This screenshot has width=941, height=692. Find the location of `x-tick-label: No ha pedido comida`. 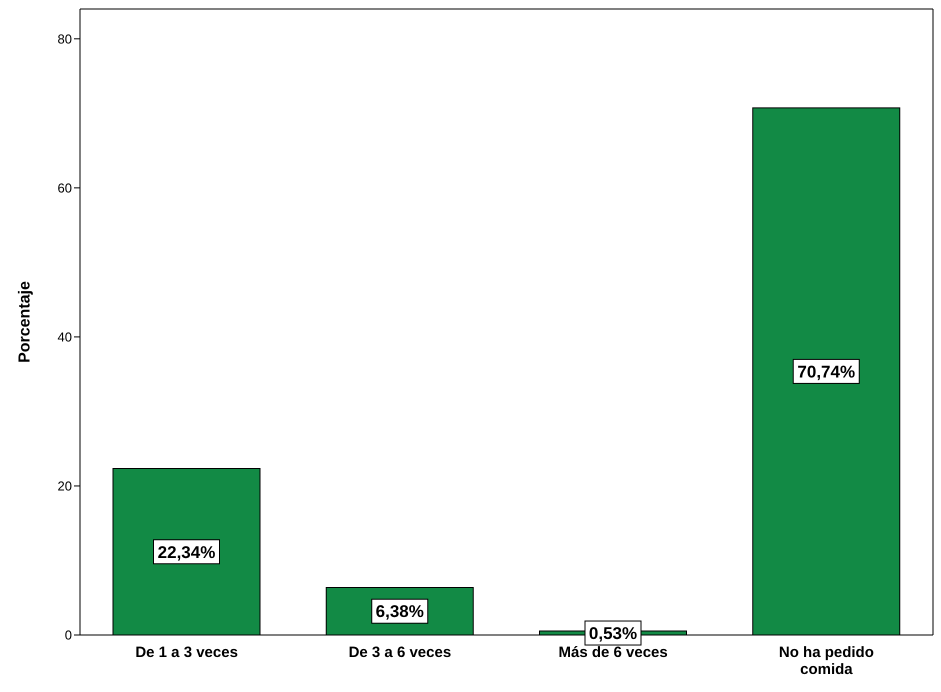

x-tick-label: No ha pedido comida is located at coordinates (826, 661).